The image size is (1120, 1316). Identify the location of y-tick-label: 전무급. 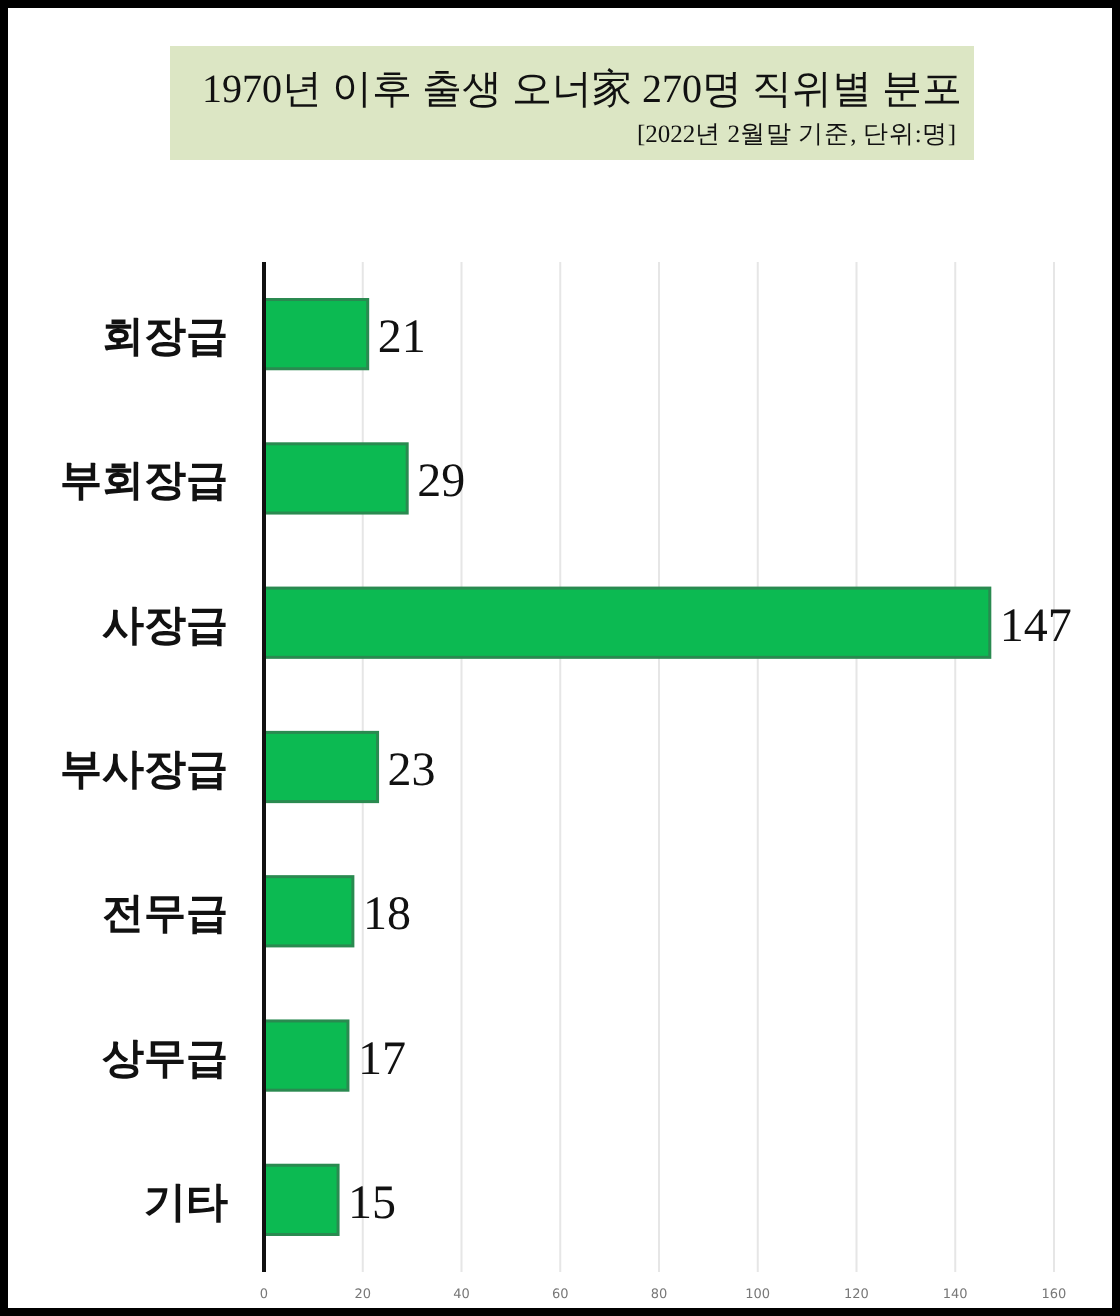
(165, 913).